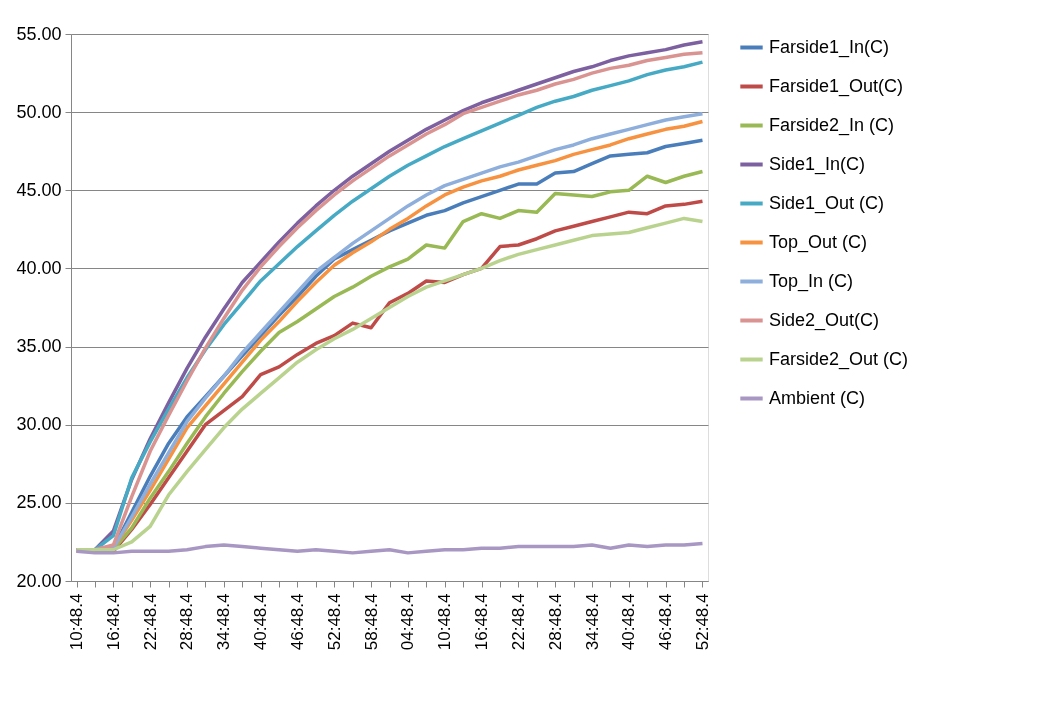  What do you see at coordinates (829, 47) in the screenshot?
I see `legend-label: Farside1_In(C)` at bounding box center [829, 47].